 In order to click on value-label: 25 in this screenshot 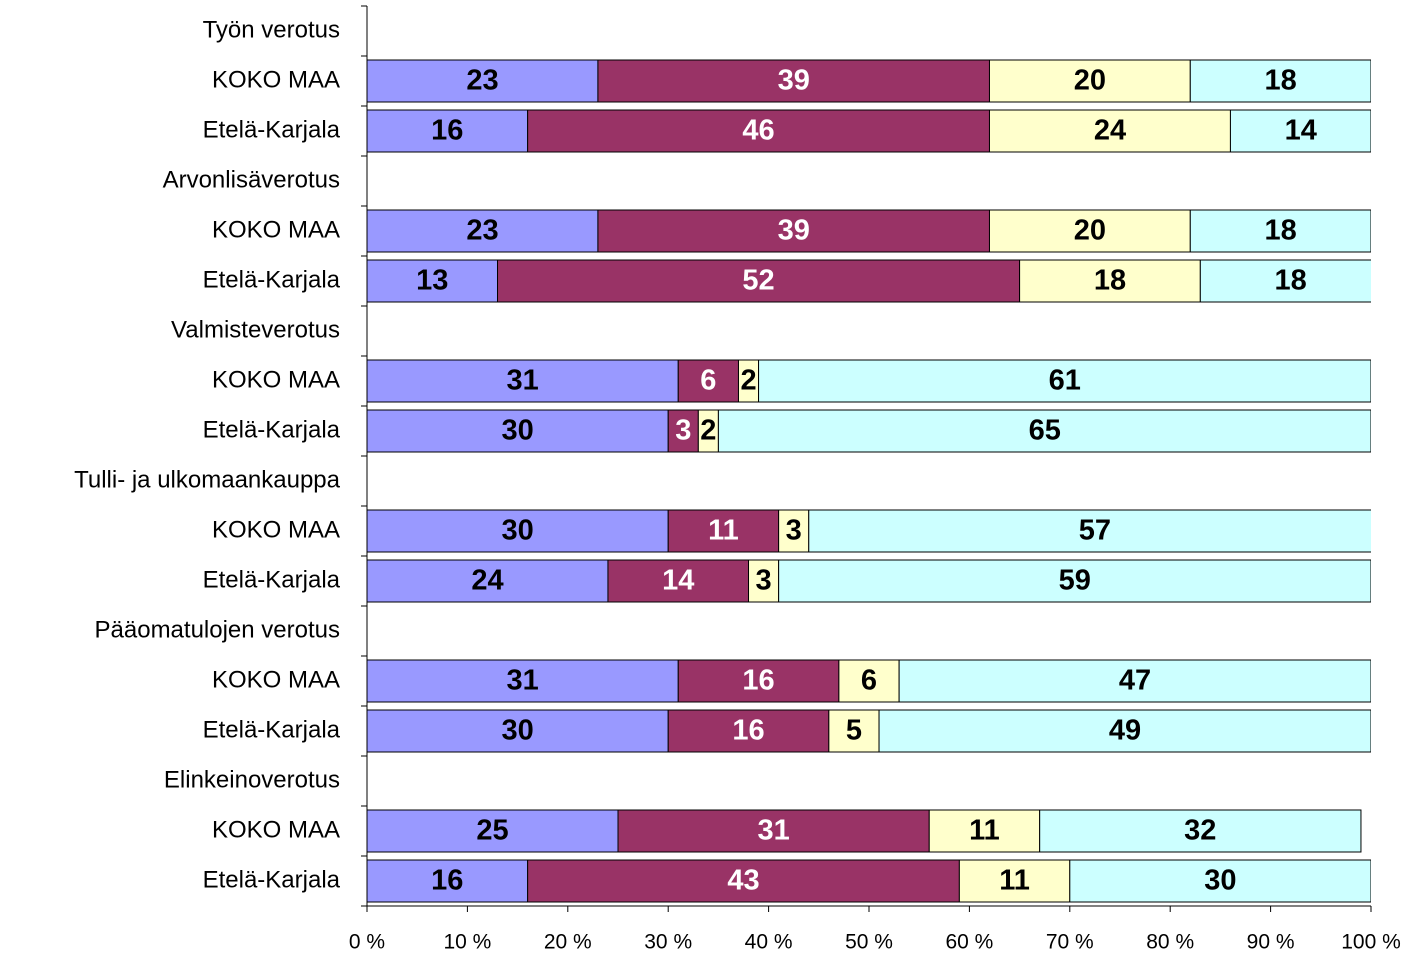, I will do `click(492, 831)`.